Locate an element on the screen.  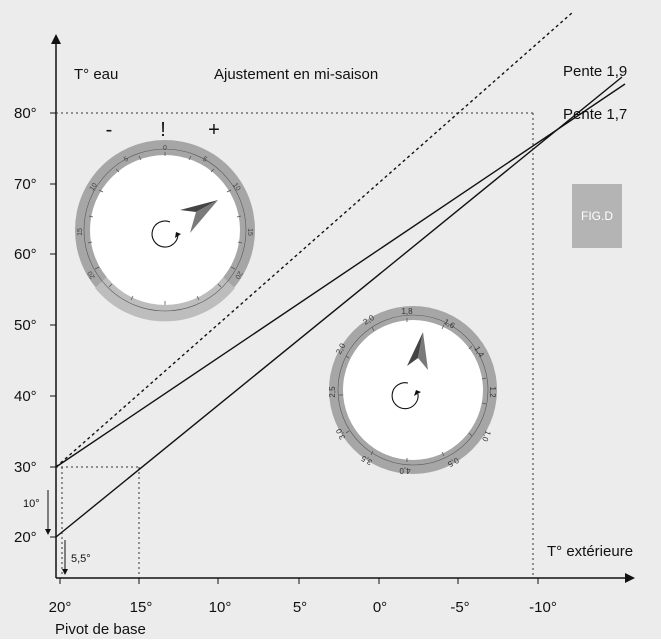
right-dial-face is located at coordinates (413, 390).